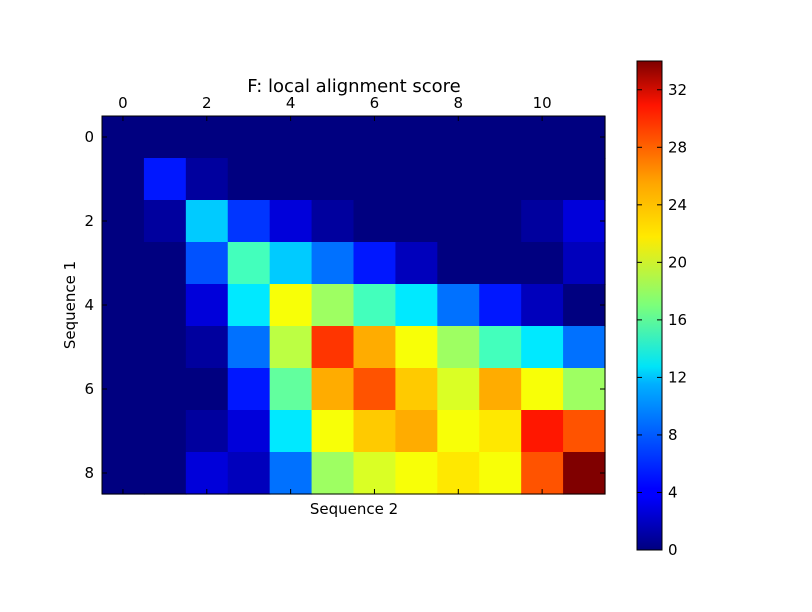  Describe the element at coordinates (354, 509) in the screenshot. I see `x-axis-label: Sequence 2` at that location.